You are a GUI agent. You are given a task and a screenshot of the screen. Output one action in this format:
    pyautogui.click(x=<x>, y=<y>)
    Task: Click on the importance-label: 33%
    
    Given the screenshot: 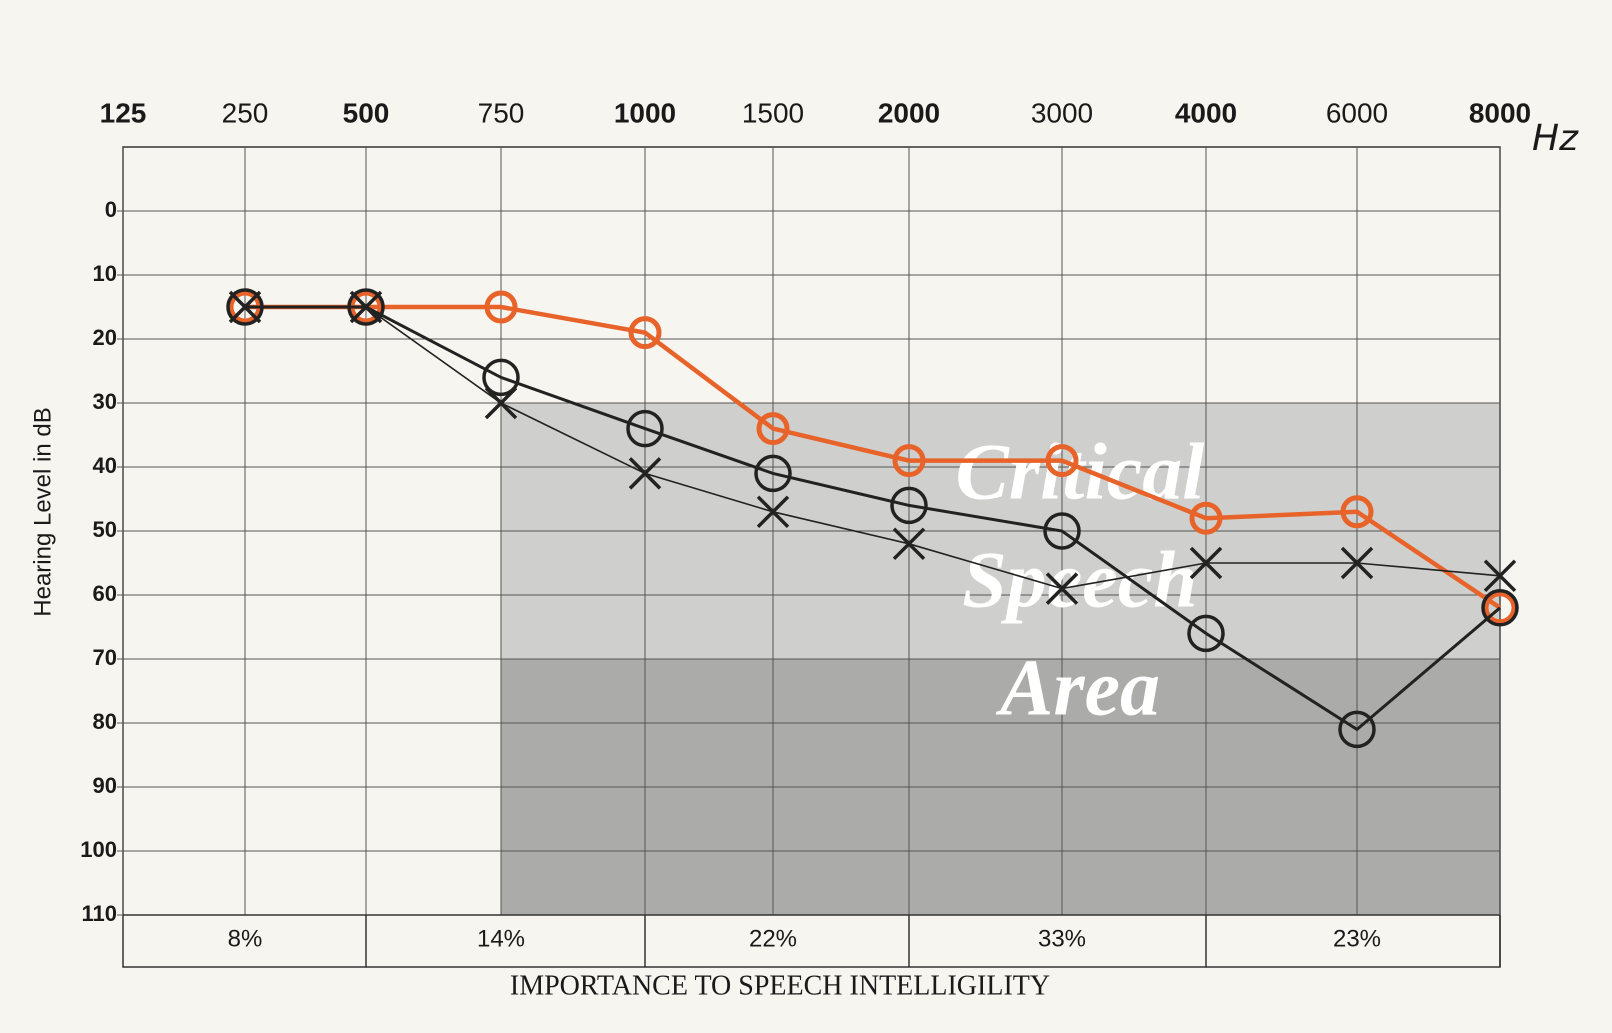 What is the action you would take?
    pyautogui.click(x=1062, y=938)
    